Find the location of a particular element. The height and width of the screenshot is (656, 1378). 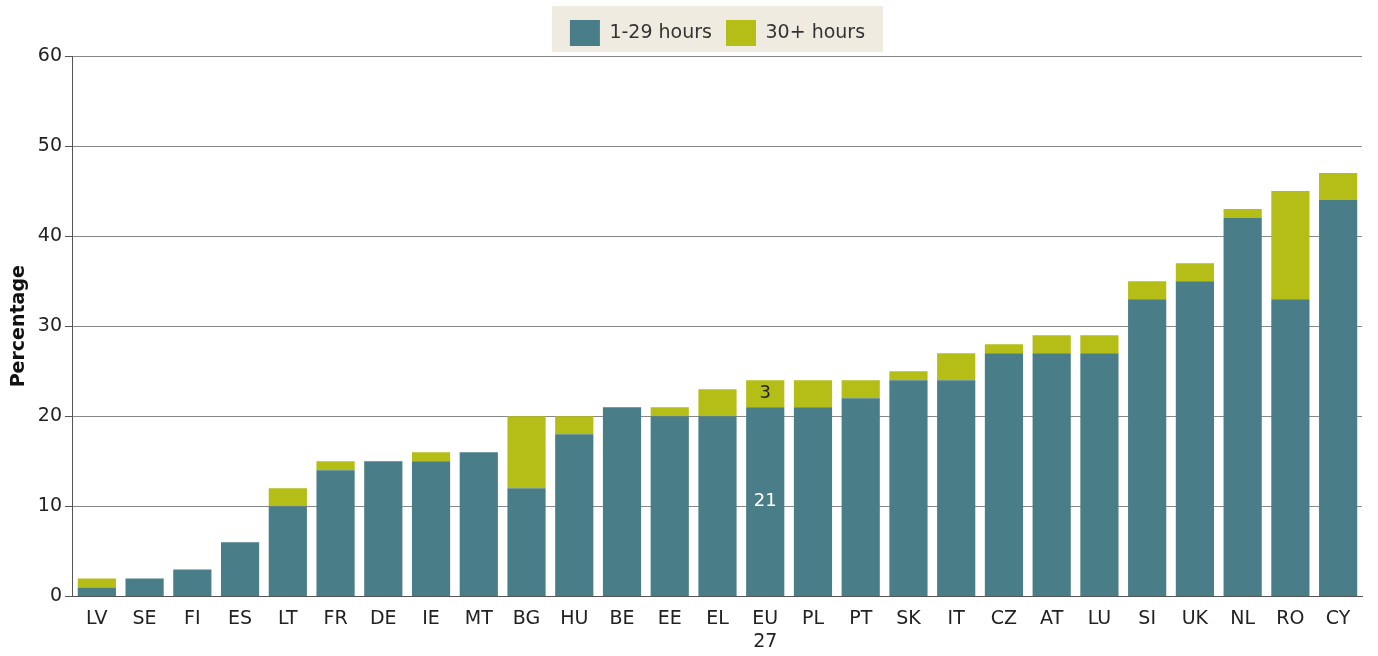

y-tick-label: 30 is located at coordinates (49, 324).